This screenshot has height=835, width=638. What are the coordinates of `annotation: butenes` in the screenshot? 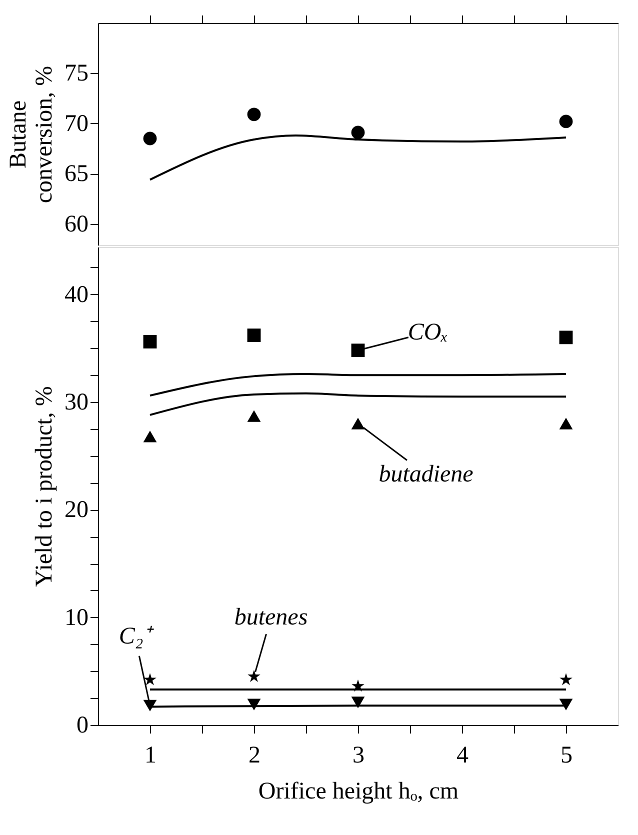 It's located at (271, 617).